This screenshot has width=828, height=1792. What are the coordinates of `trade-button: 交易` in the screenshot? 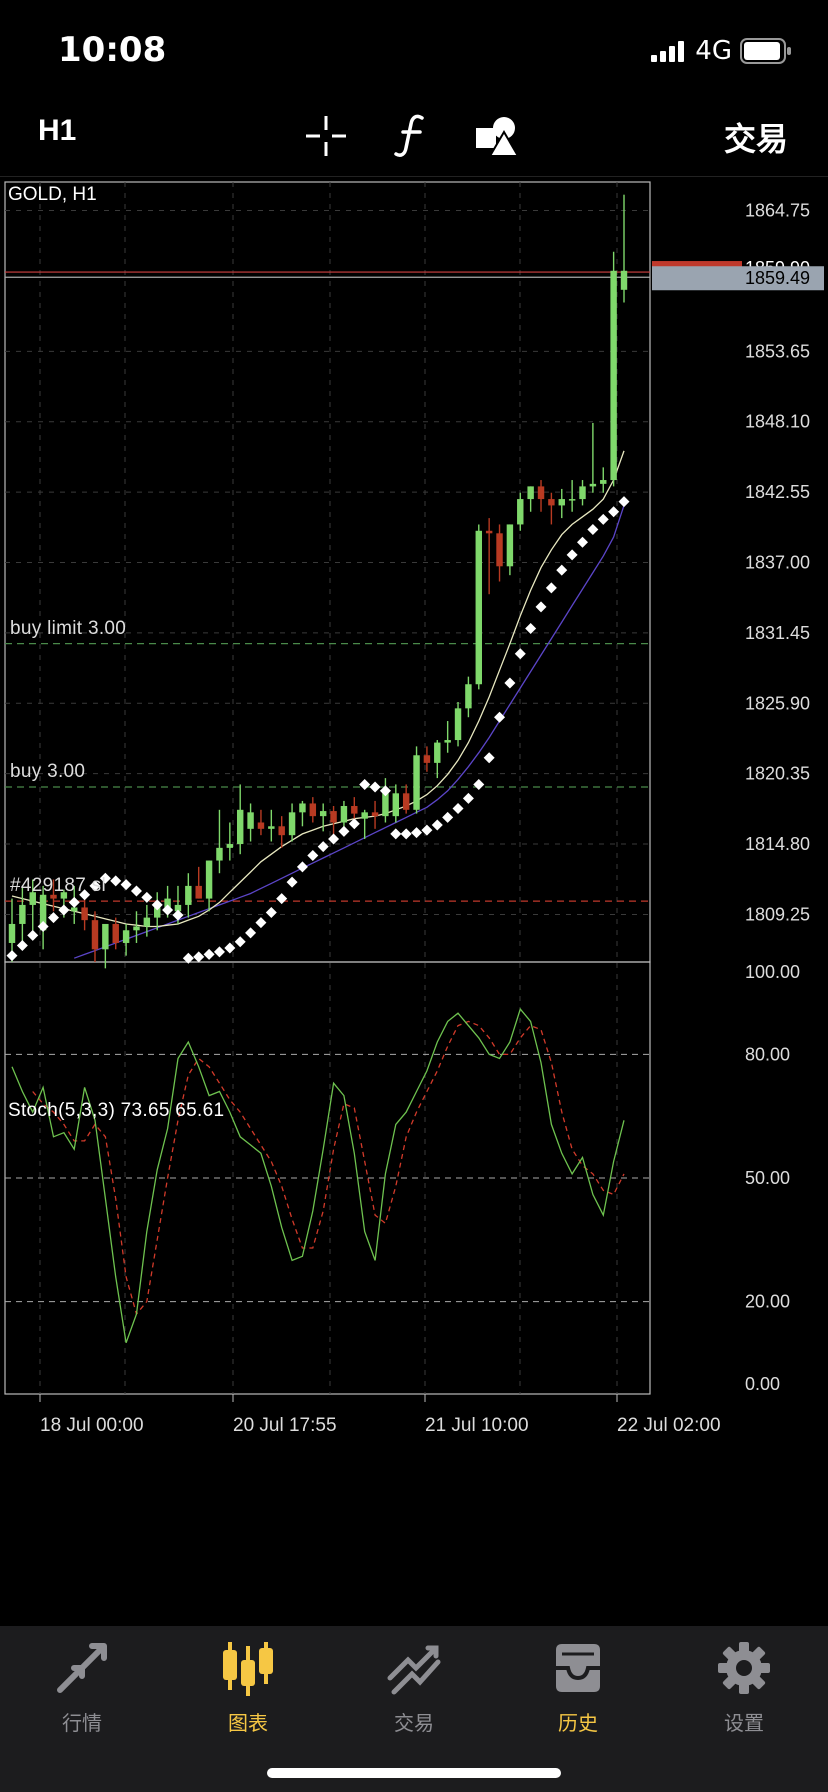 It's located at (755, 139).